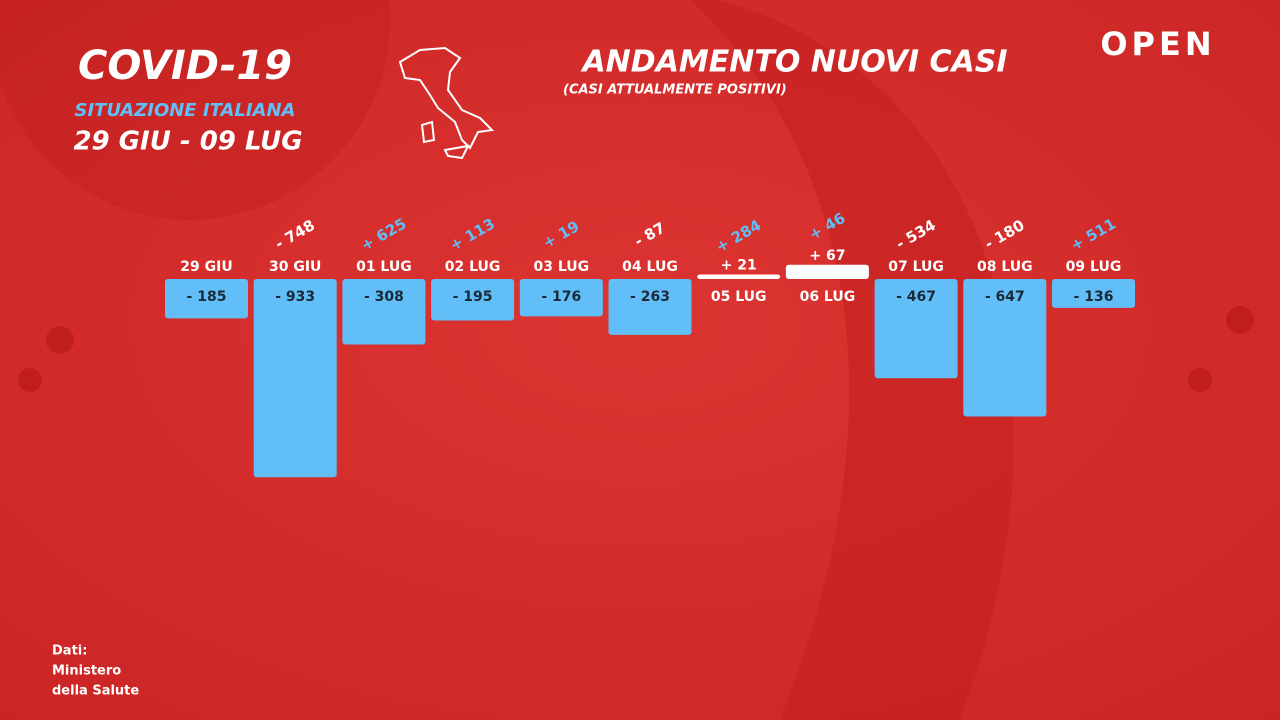 Image resolution: width=1280 pixels, height=720 pixels. What do you see at coordinates (206, 267) in the screenshot?
I see `x-tick-label: 29 GIU` at bounding box center [206, 267].